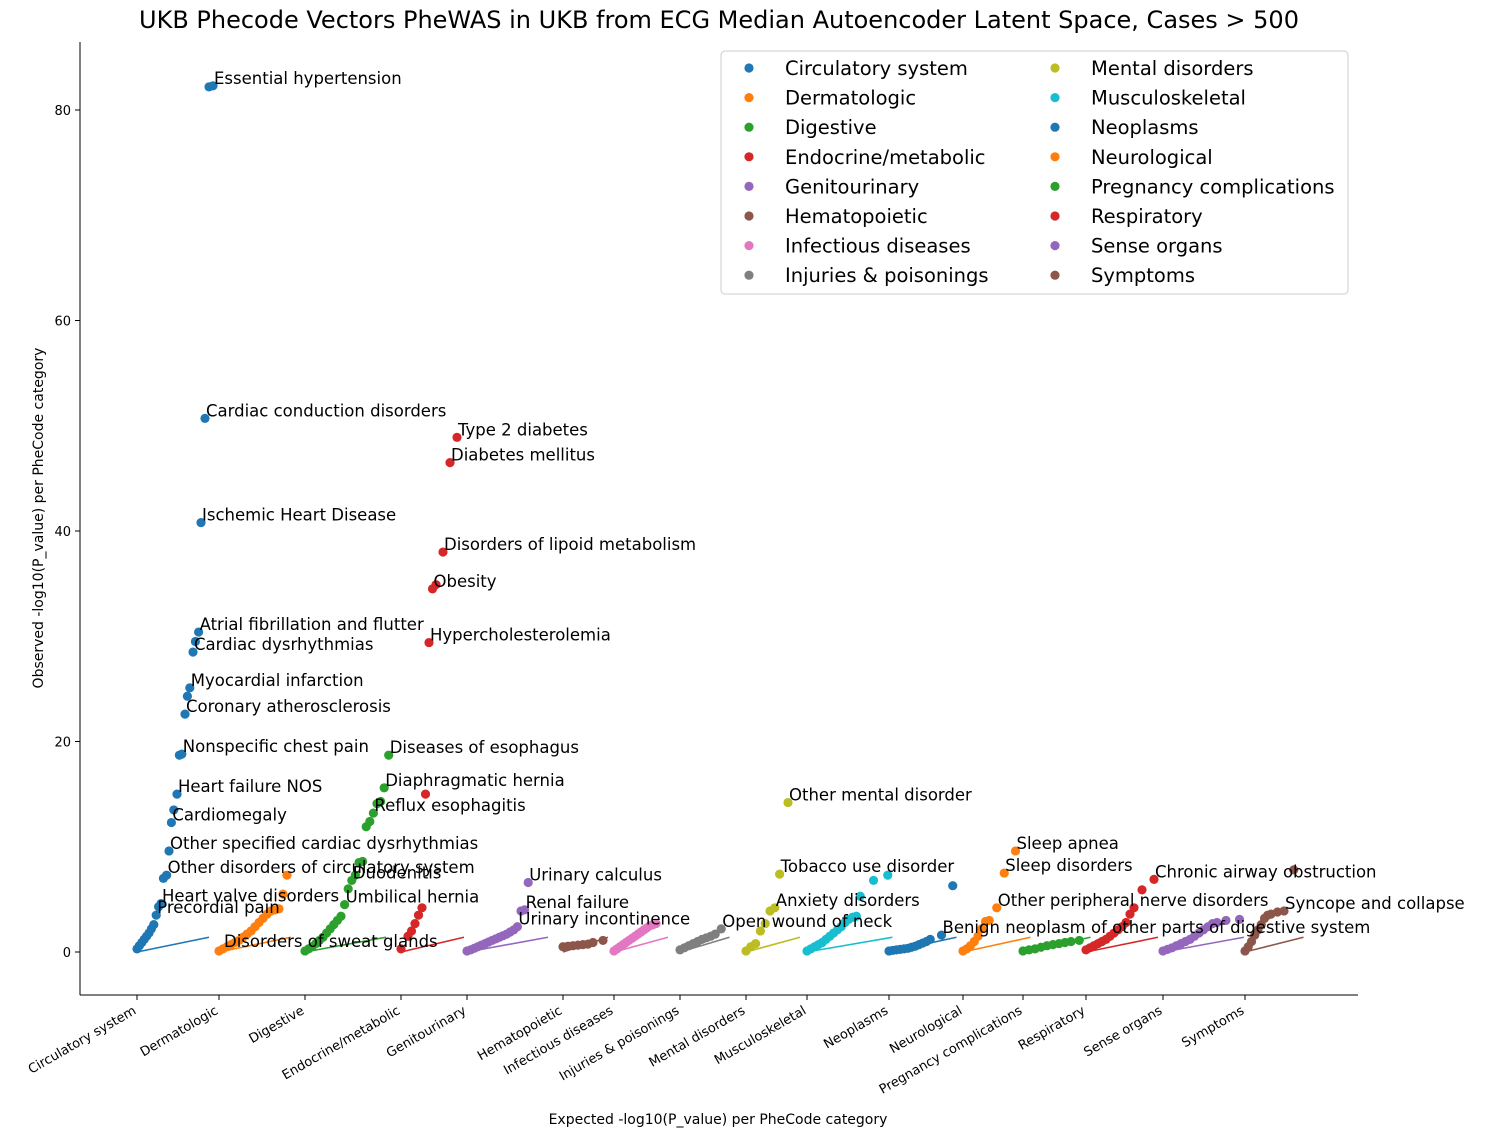 Image resolution: width=1494 pixels, height=1138 pixels. What do you see at coordinates (848, 900) in the screenshot?
I see `point-annotation: Anxiety disorders` at bounding box center [848, 900].